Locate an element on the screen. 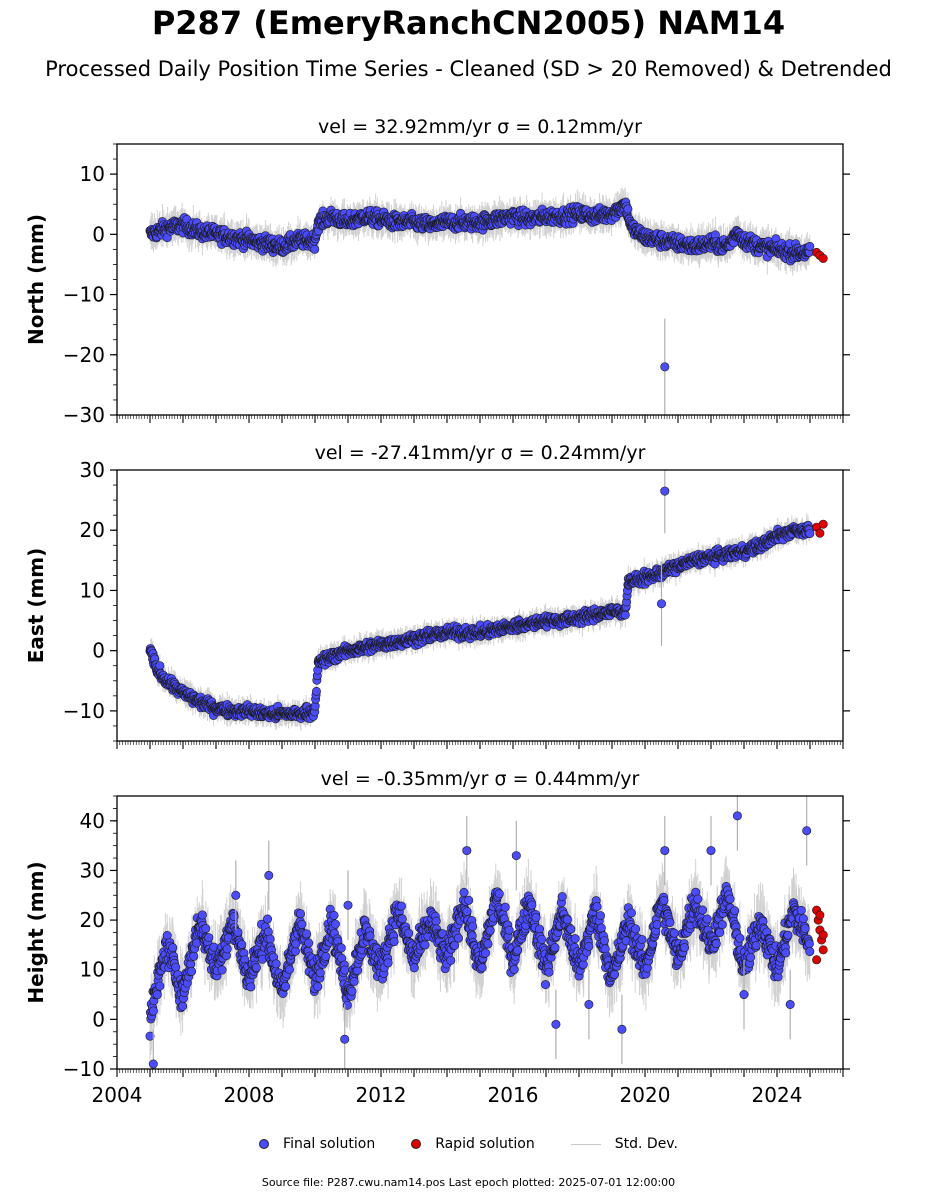 The image size is (937, 1200). rapid-solution-points is located at coordinates (820, 255).